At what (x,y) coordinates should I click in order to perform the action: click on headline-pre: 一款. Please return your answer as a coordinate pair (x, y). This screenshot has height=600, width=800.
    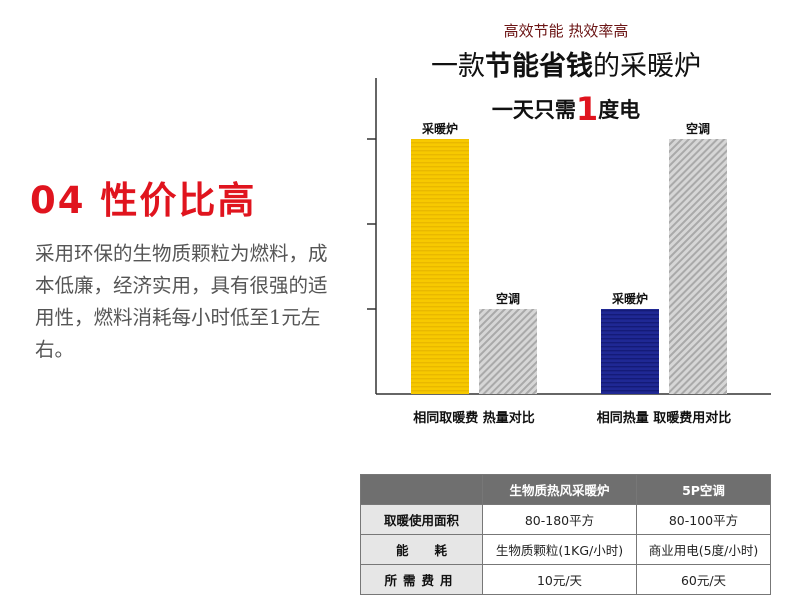
    Looking at the image, I should click on (458, 66).